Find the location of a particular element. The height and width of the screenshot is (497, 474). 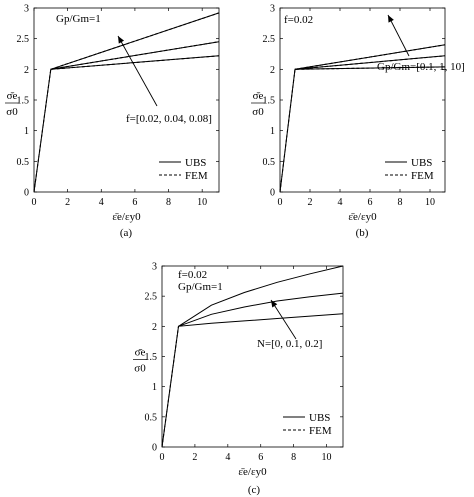

annotation-text: Gp/Gm=[0.1, 1, 10] is located at coordinates (421, 67).